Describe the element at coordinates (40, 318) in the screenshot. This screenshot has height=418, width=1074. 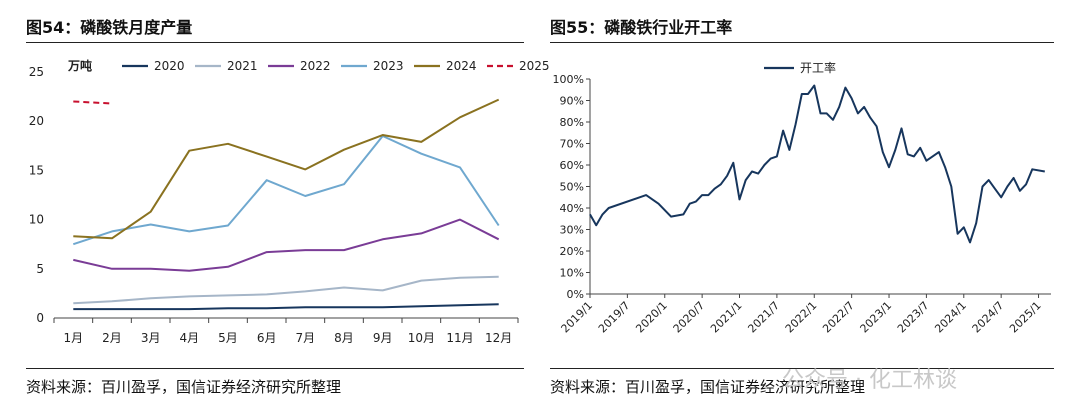
I see `y-tick-label: 0` at that location.